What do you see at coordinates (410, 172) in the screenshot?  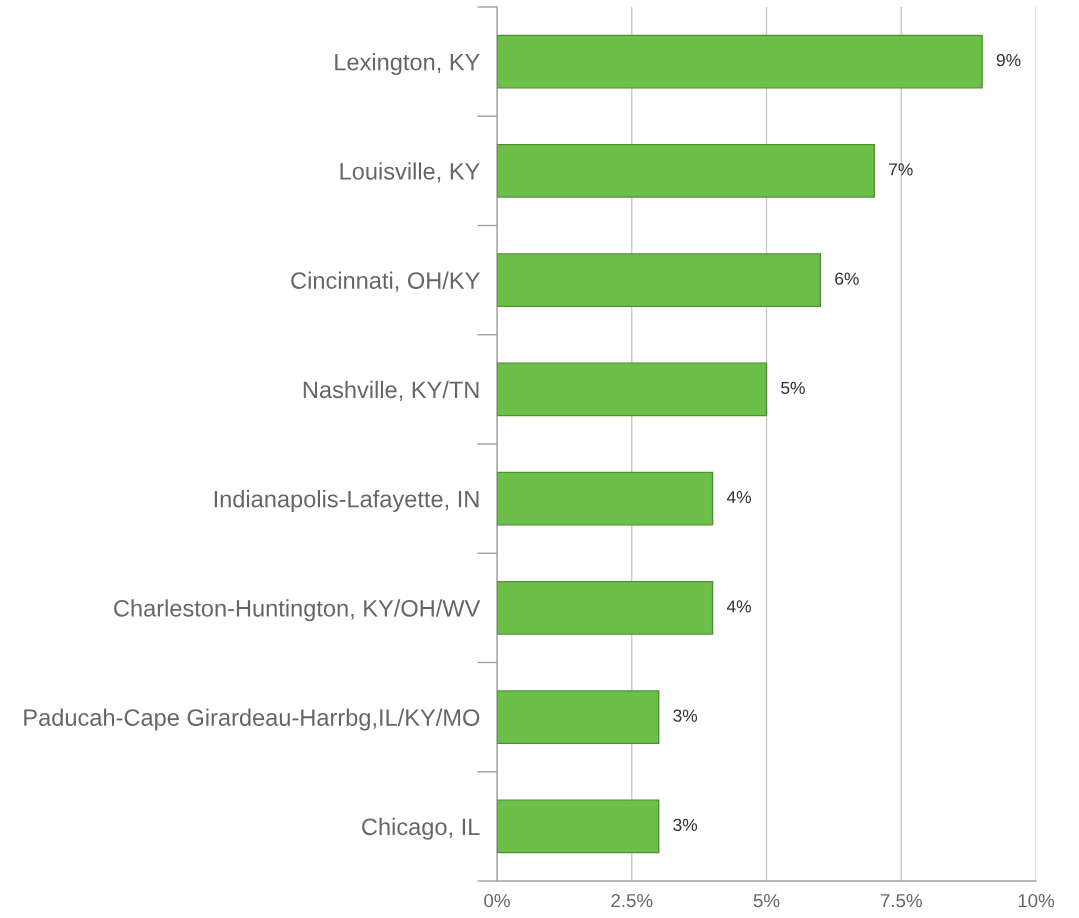 I see `y-tick-label: Louisville, KY` at bounding box center [410, 172].